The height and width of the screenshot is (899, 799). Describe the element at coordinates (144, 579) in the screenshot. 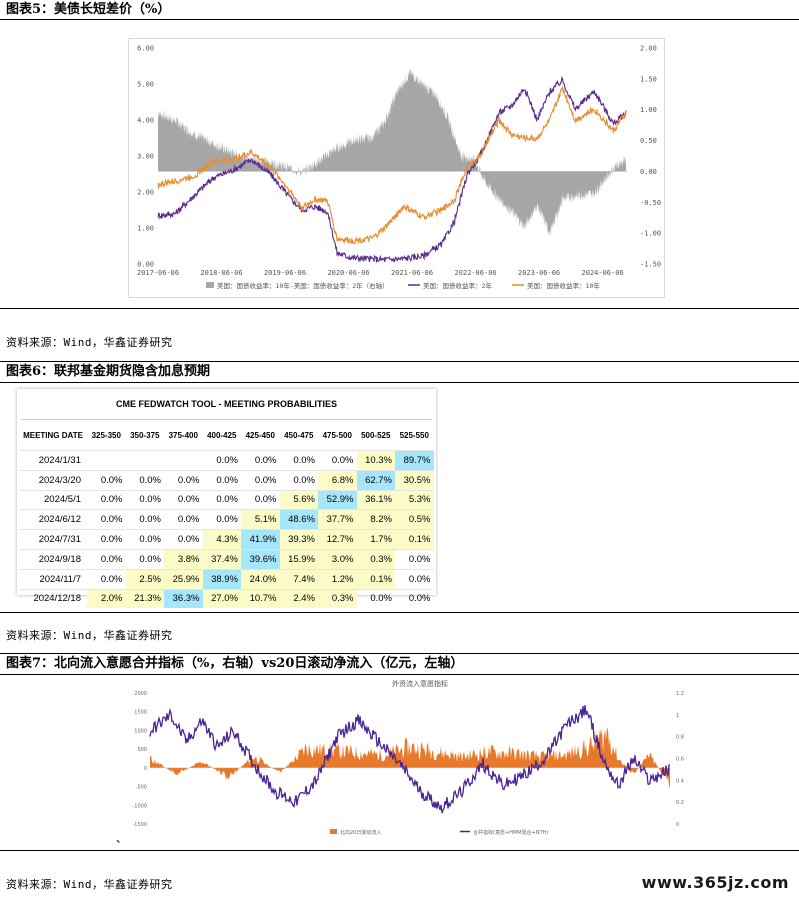

I see `probability-cell: 2.5%` at that location.